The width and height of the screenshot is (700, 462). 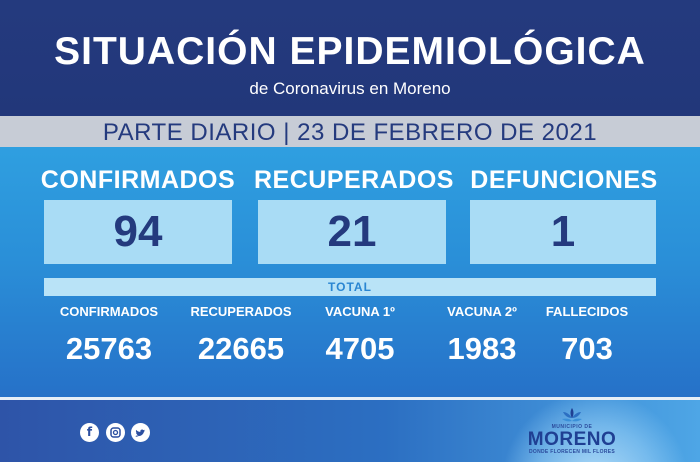 I want to click on logo-name: MORENO, so click(x=572, y=439).